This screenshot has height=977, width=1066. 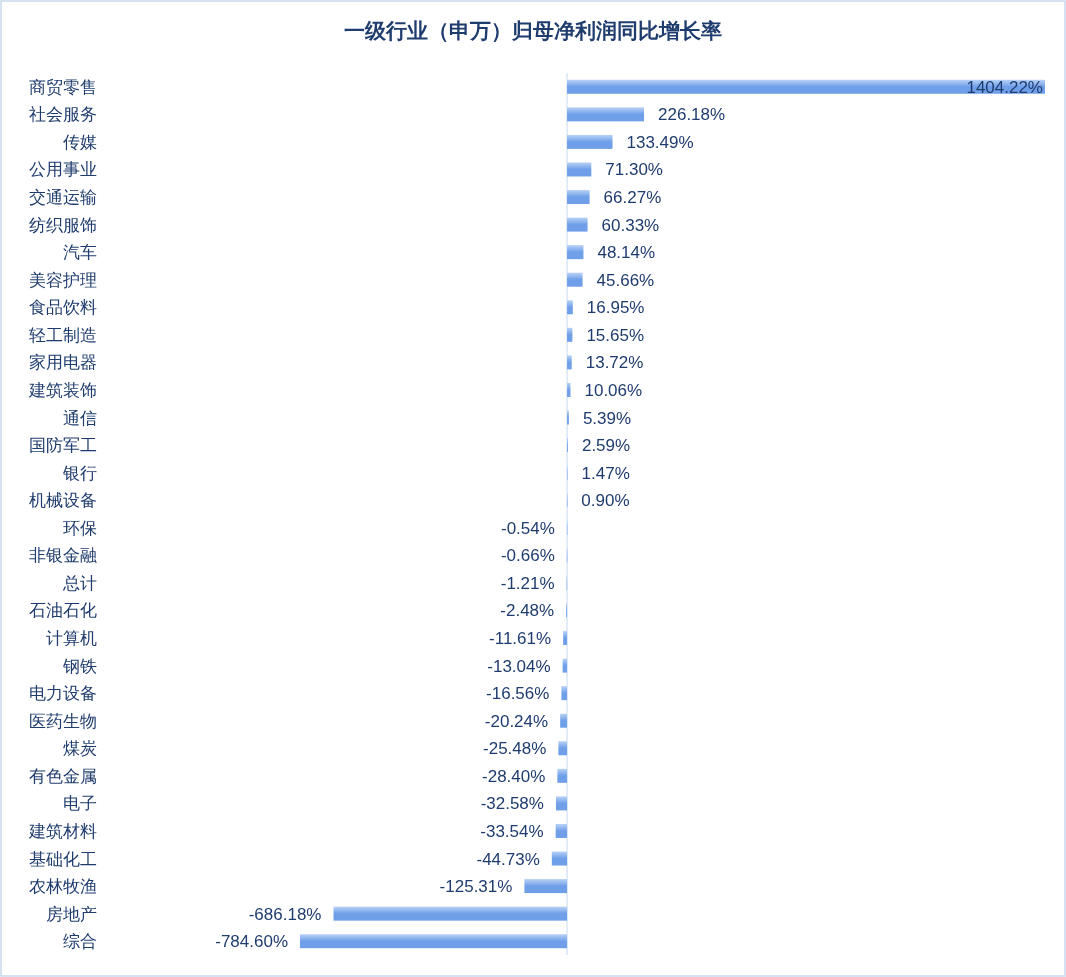 What do you see at coordinates (62, 390) in the screenshot?
I see `y-tick-label: 建筑装饰` at bounding box center [62, 390].